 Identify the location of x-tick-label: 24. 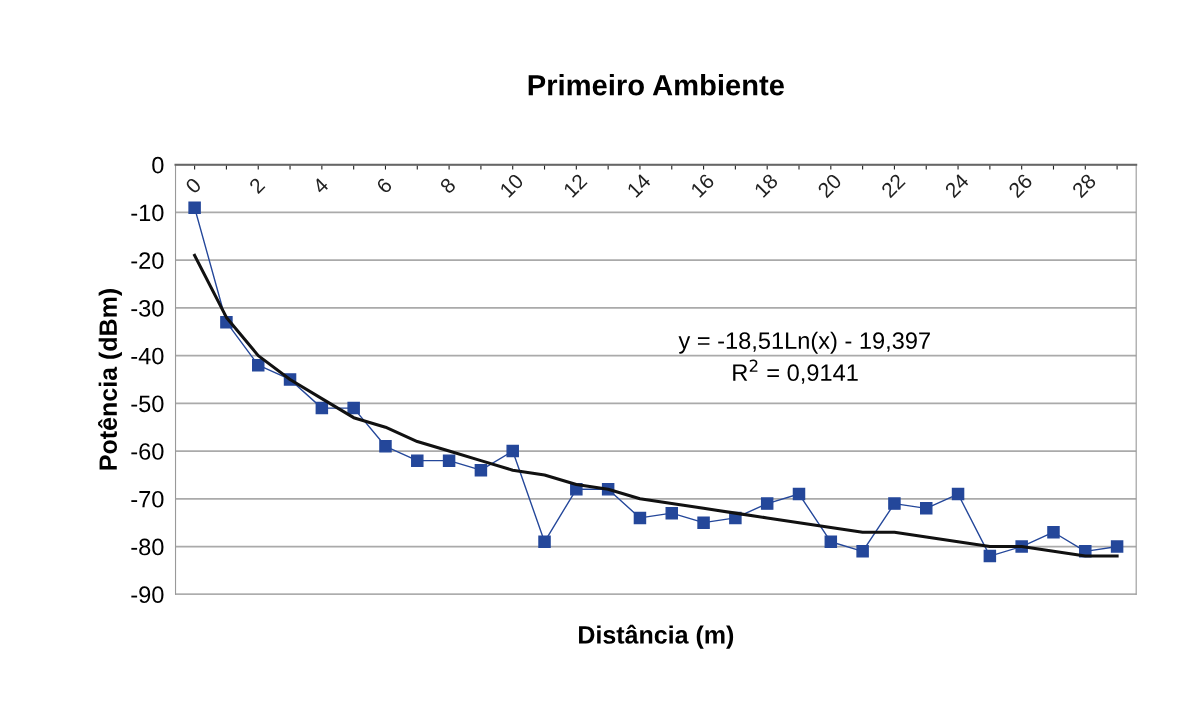
(957, 185).